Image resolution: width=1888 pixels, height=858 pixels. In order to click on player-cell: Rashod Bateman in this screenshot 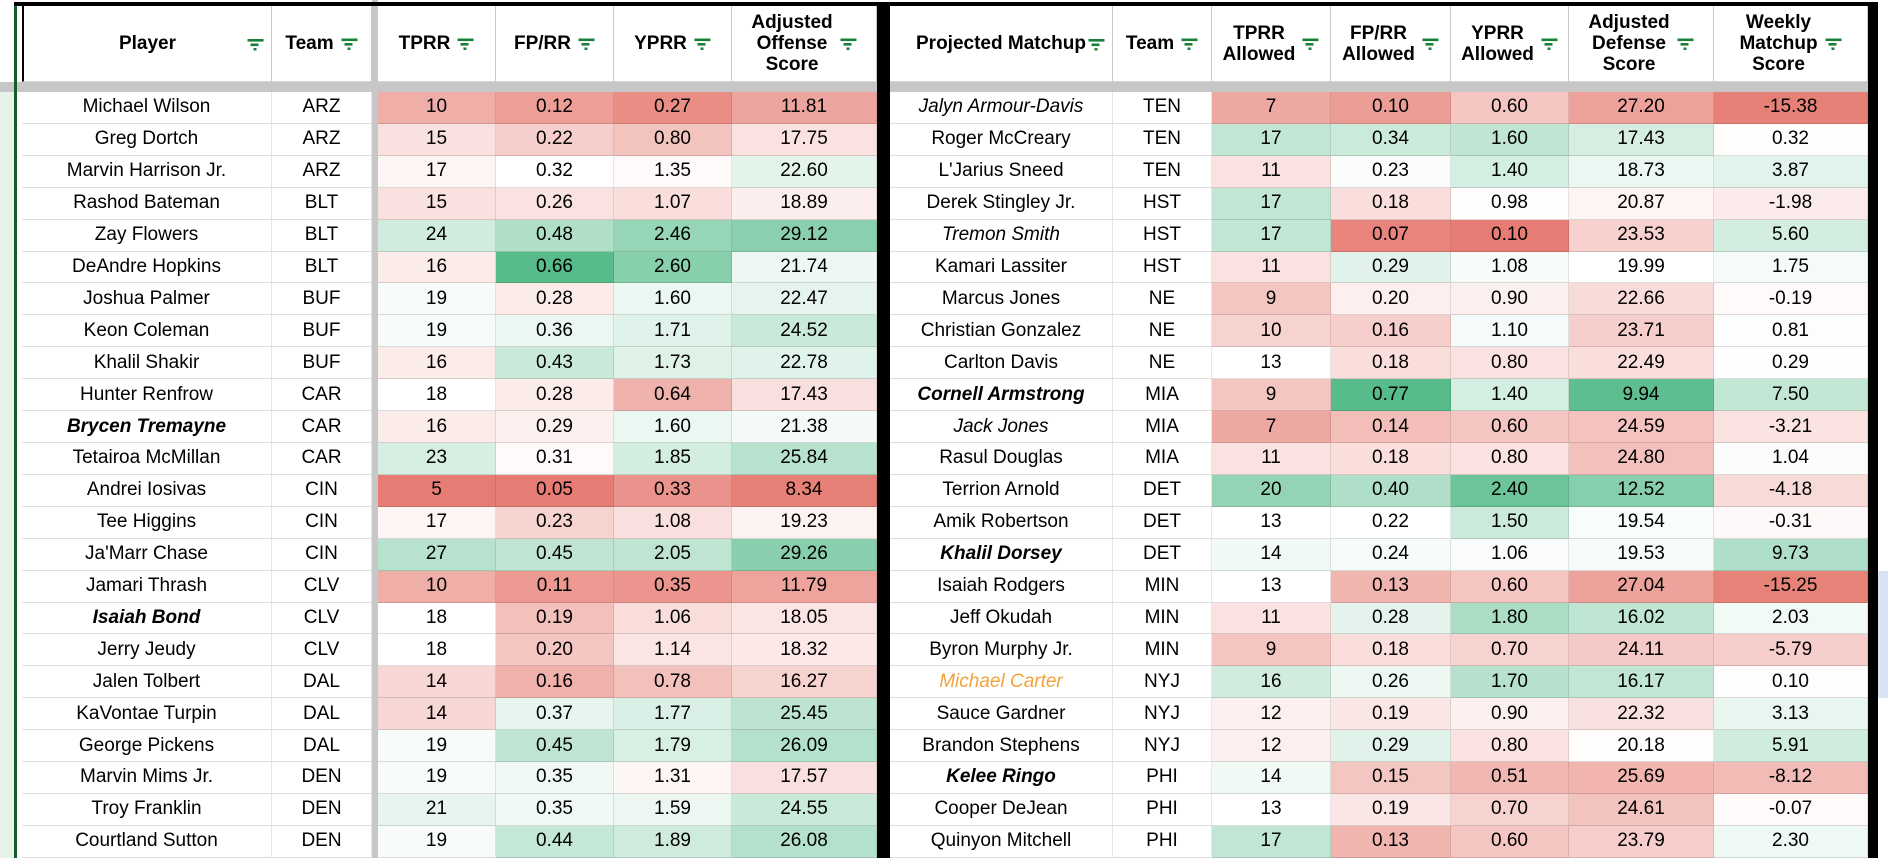, I will do `click(147, 203)`.